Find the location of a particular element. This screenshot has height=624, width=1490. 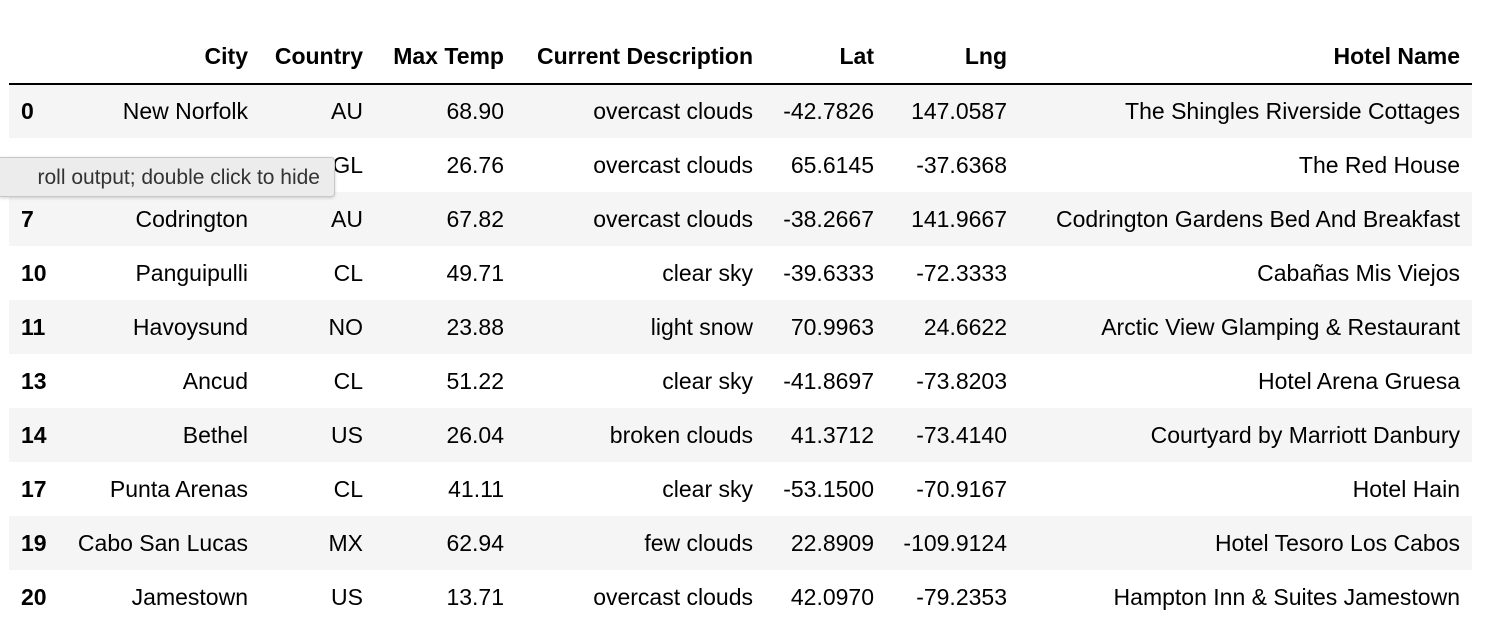

cell-max-temp: 68.90 is located at coordinates (475, 111).